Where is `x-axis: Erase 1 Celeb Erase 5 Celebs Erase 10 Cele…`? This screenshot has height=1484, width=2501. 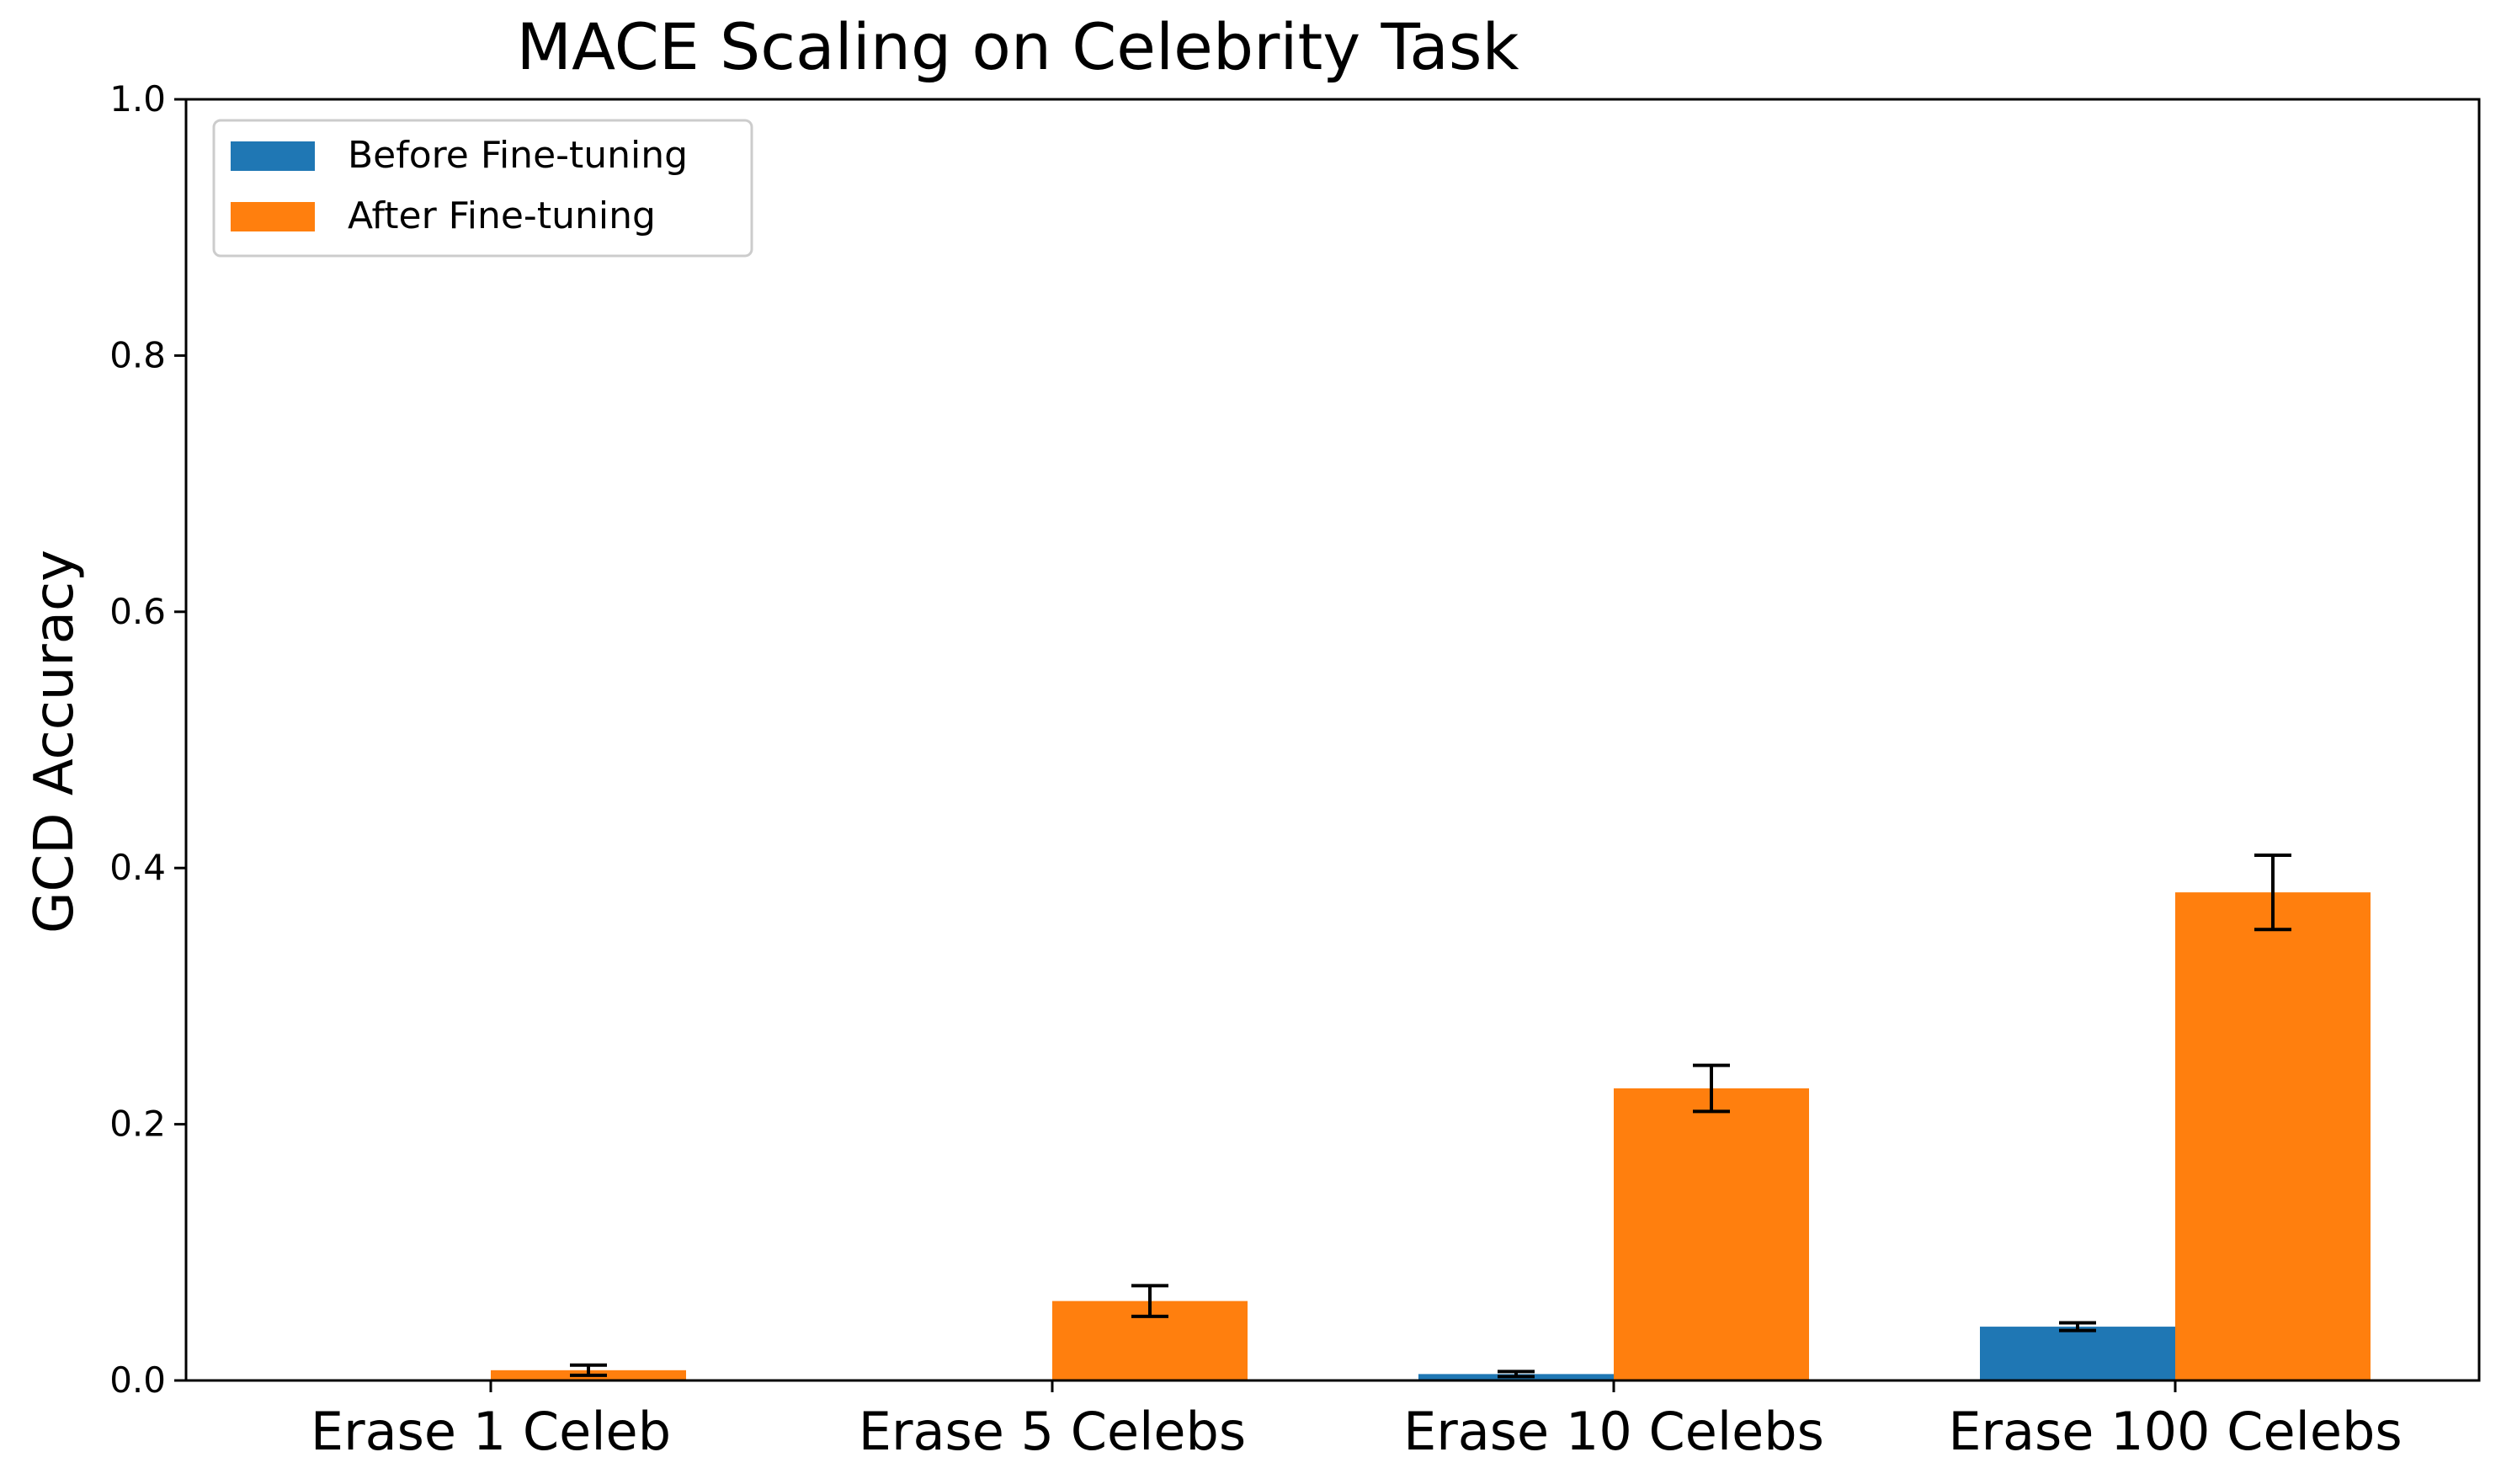 x-axis: Erase 1 Celeb Erase 5 Celebs Erase 10 Cele… is located at coordinates (1357, 1421).